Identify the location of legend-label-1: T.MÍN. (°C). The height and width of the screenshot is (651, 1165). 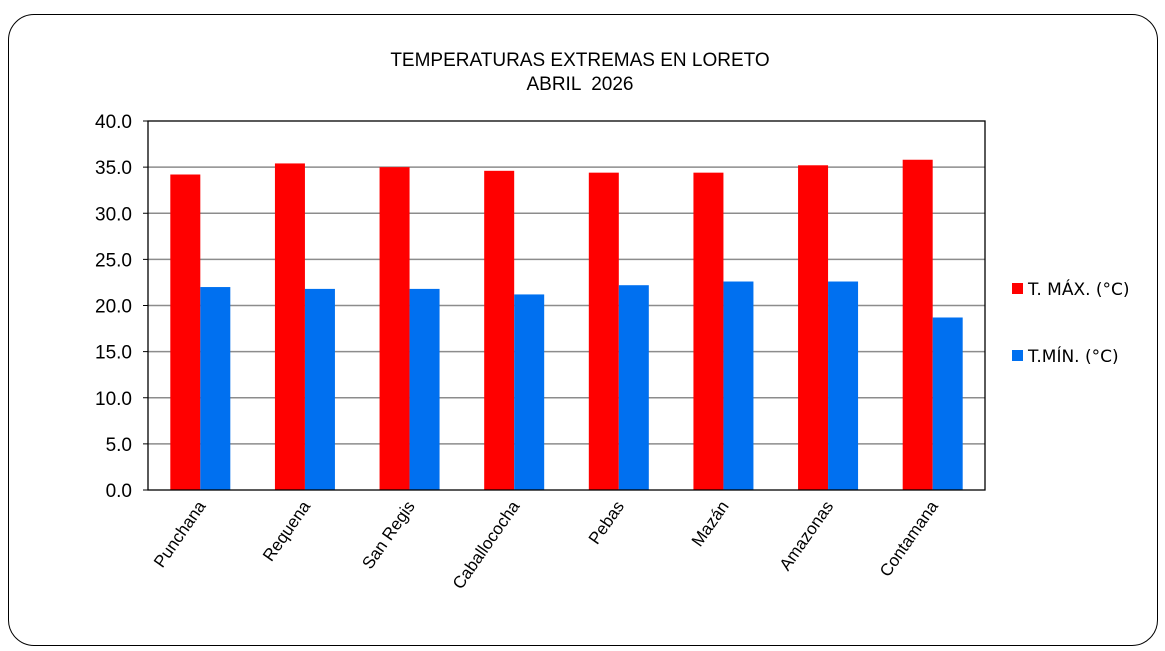
(1073, 356).